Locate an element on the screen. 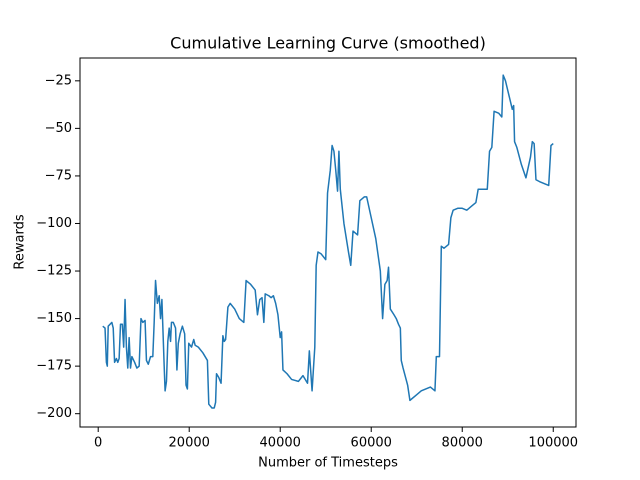 Image resolution: width=640 pixels, height=480 pixels. y-tick-label: −175 is located at coordinates (54, 366).